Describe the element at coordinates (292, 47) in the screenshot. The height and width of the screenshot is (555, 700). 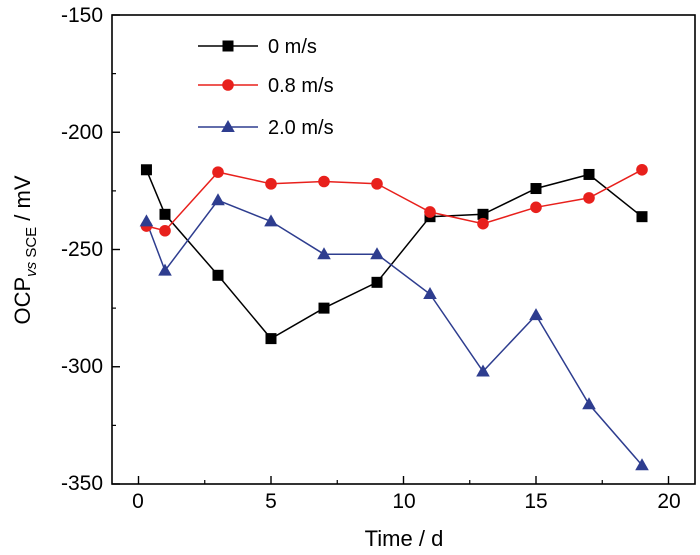
I see `legend-label-0-m-s: 0 m/s` at that location.